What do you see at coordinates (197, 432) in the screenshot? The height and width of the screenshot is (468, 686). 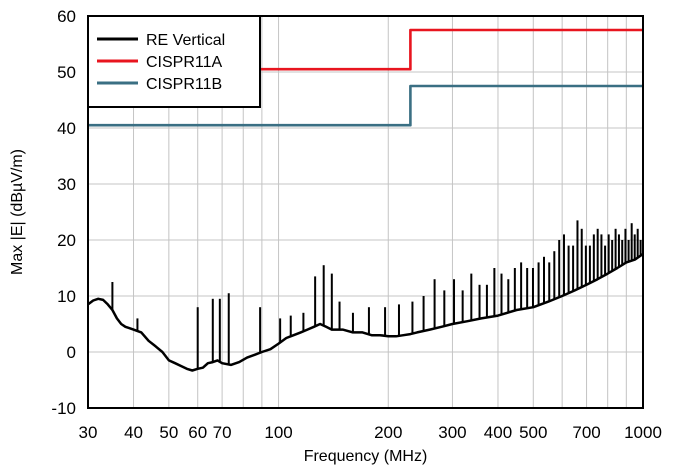 I see `x-tick-label: 60` at bounding box center [197, 432].